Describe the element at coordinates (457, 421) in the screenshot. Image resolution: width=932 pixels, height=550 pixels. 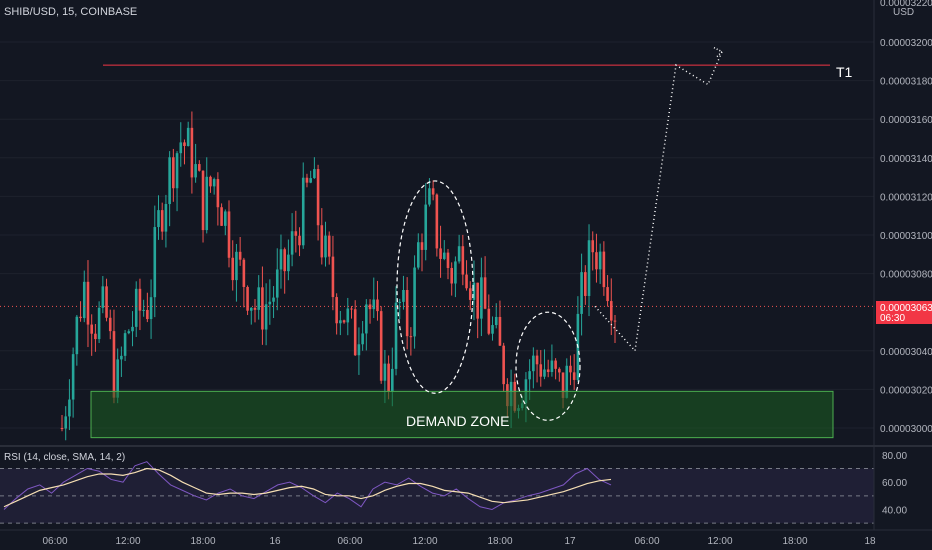
I see `demand-zone-label: DEMAND ZONE` at that location.